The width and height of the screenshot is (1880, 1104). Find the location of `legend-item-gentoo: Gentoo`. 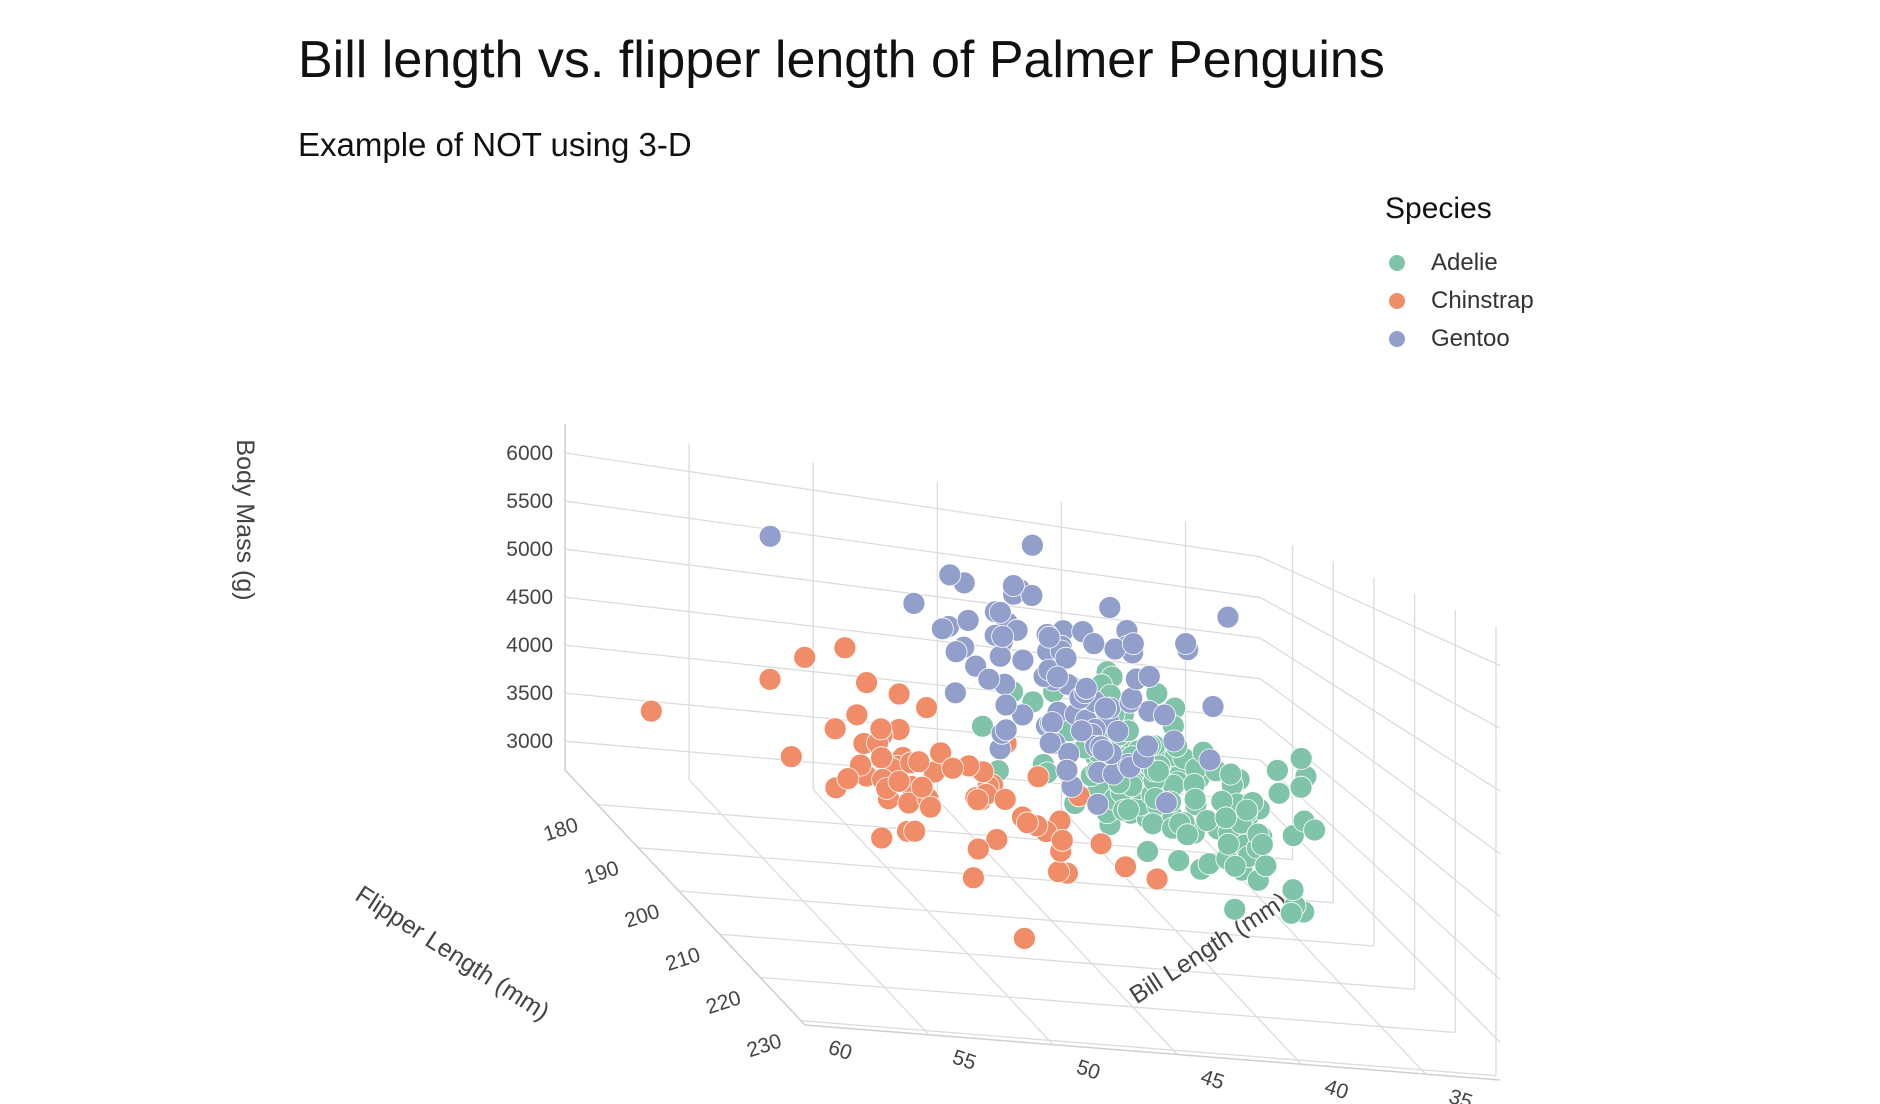

legend-item-gentoo: Gentoo is located at coordinates (1459, 339).